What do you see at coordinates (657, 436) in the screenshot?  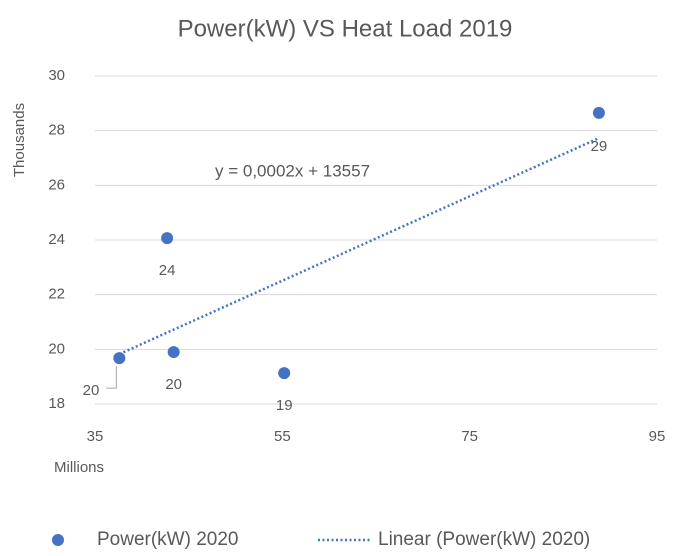 I see `x-tick-label: 95` at bounding box center [657, 436].